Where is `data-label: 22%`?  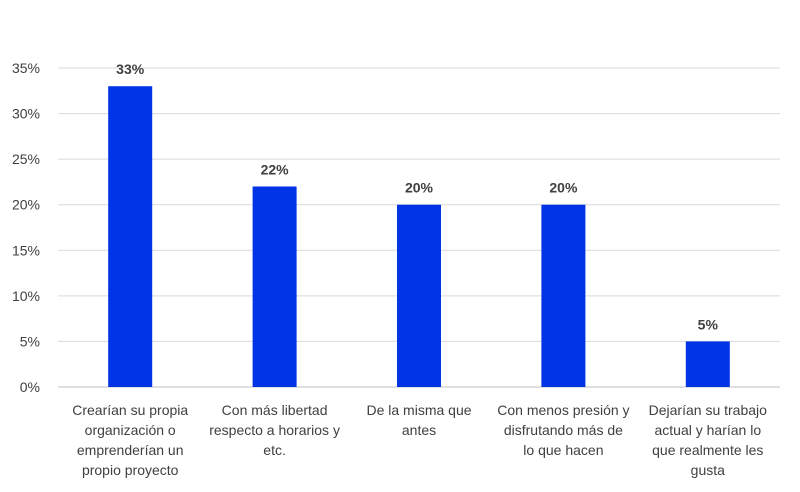 data-label: 22% is located at coordinates (275, 169).